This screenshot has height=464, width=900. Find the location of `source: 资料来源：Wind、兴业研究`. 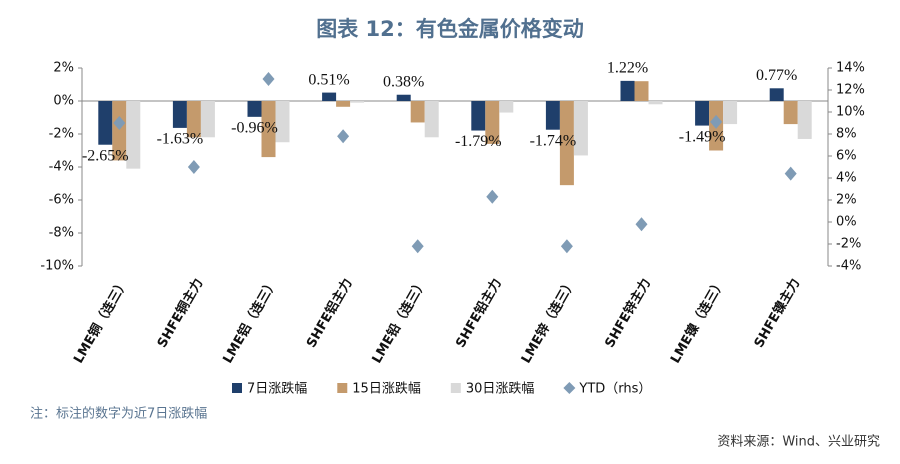

source: 资料来源：Wind、兴业研究 is located at coordinates (798, 442).